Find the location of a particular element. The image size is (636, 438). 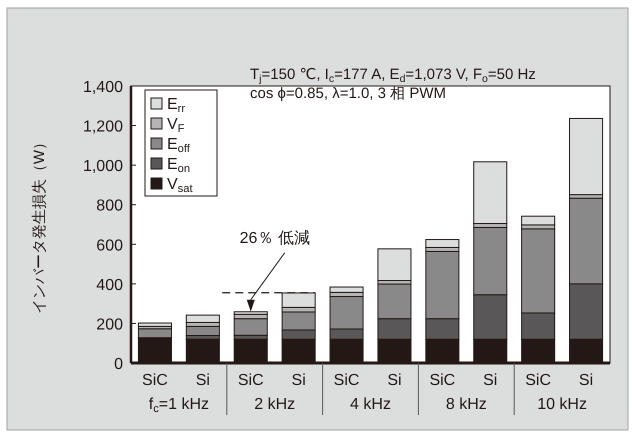

y-axis-title: インバータ発生損失（W） is located at coordinates (39, 224).